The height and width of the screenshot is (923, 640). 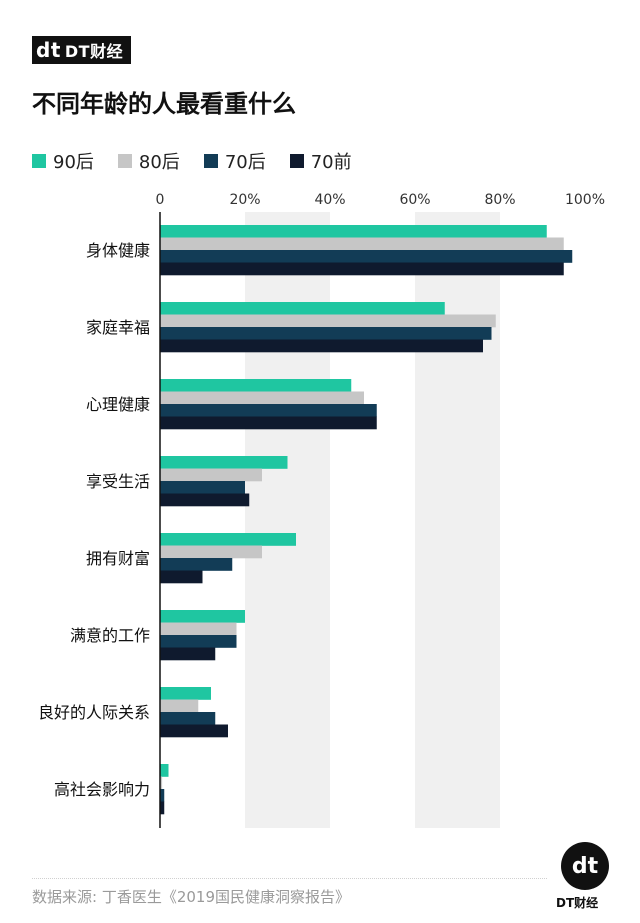 What do you see at coordinates (110, 635) in the screenshot?
I see `category-label-5: 满意的工作` at bounding box center [110, 635].